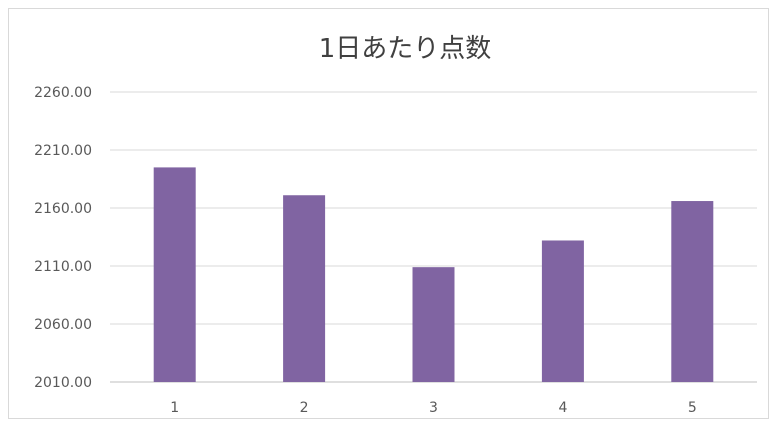 Image resolution: width=777 pixels, height=427 pixels. Describe the element at coordinates (692, 408) in the screenshot. I see `x-tick-label: 5` at that location.